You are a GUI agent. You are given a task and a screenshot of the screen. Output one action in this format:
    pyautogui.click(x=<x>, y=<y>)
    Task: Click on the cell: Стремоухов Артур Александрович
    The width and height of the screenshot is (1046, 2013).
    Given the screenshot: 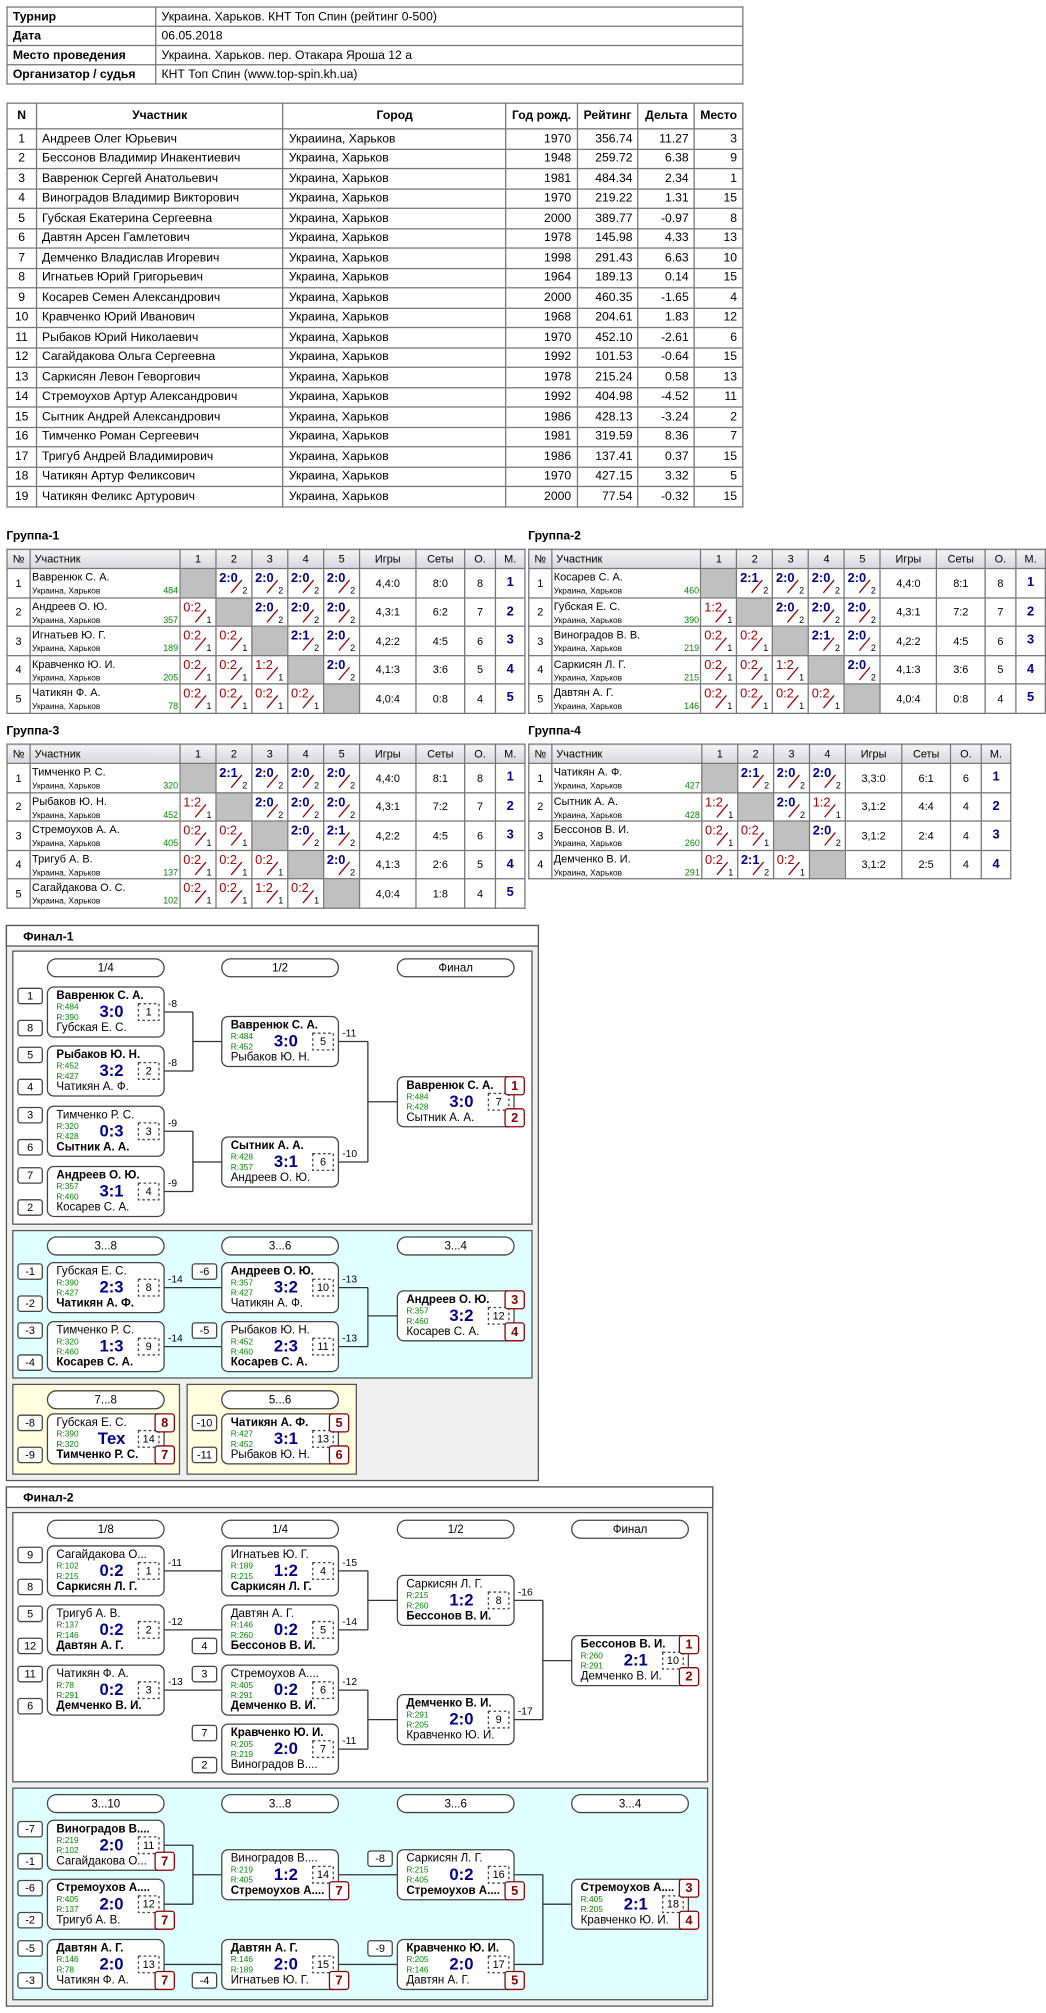 What is the action you would take?
    pyautogui.click(x=159, y=397)
    